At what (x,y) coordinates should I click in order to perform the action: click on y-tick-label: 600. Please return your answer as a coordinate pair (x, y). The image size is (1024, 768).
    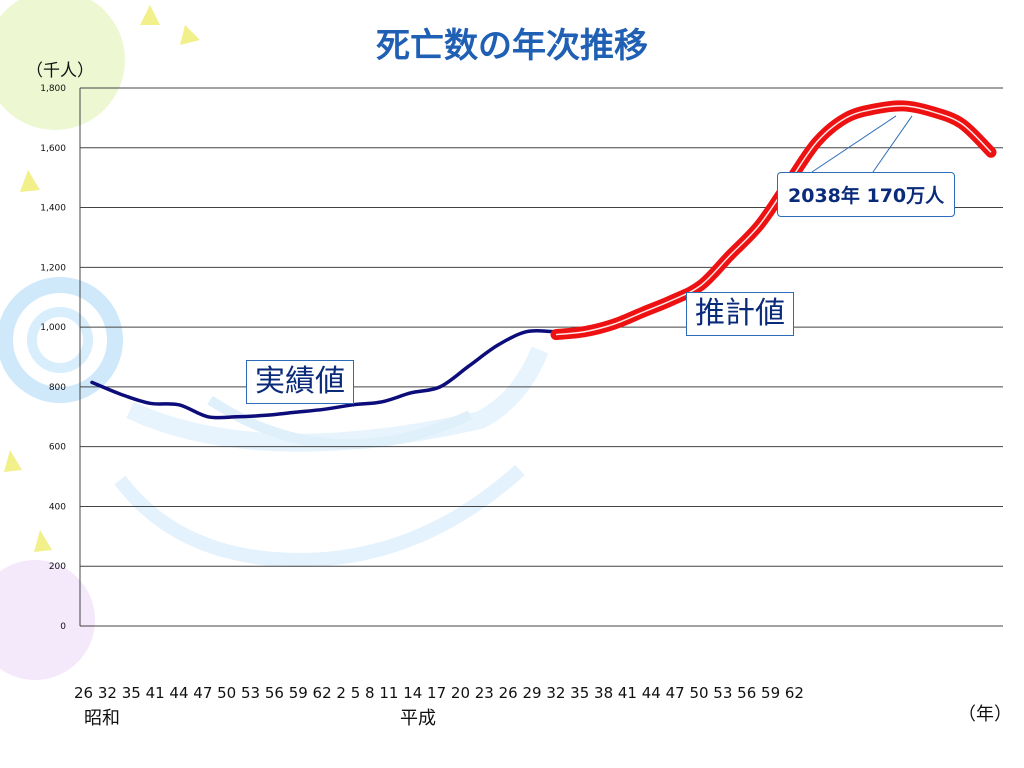
    Looking at the image, I should click on (57, 448).